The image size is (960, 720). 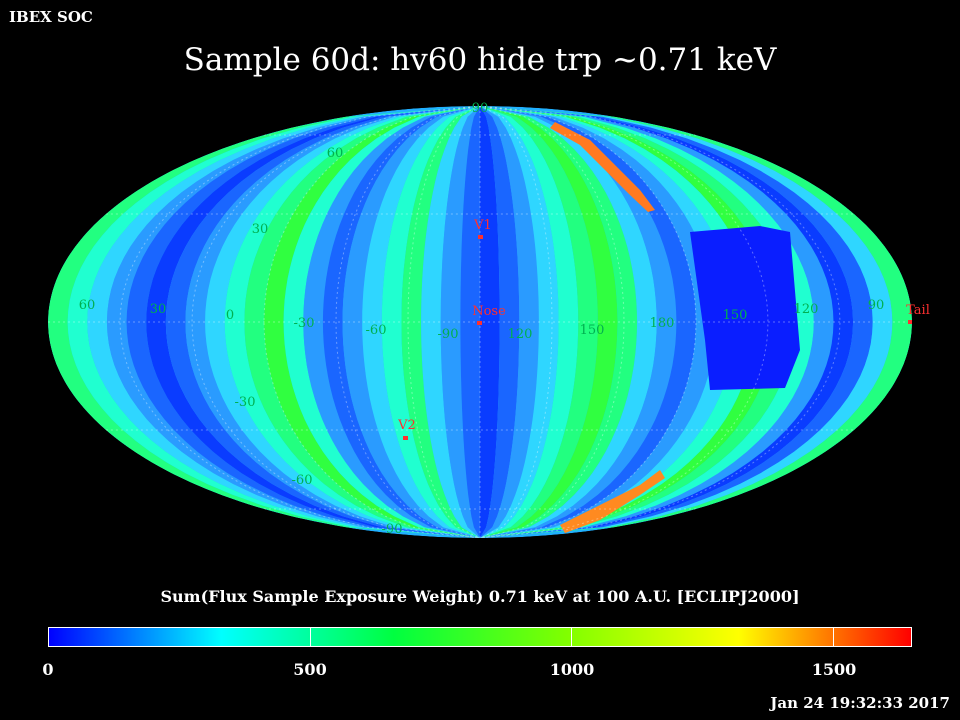 What do you see at coordinates (482, 225) in the screenshot?
I see `marker-label-v1: V1` at bounding box center [482, 225].